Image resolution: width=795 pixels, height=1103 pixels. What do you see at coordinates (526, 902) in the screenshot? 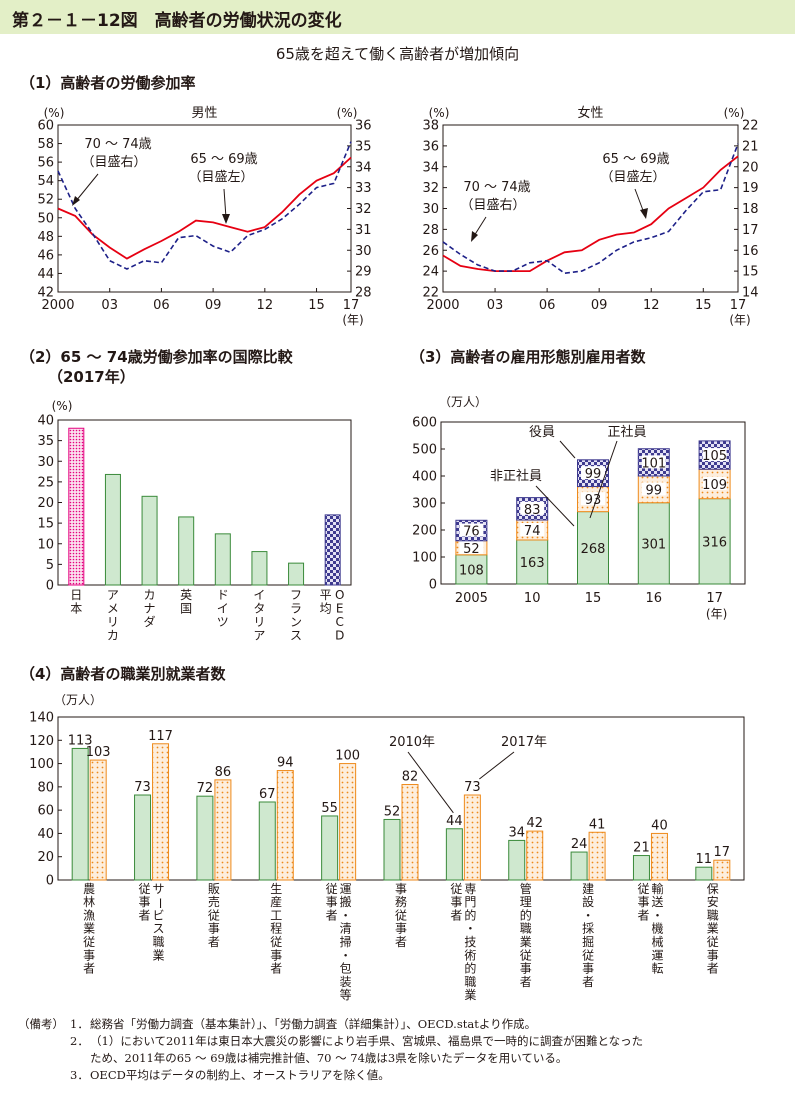
I see `occ-category-label-char: 理` at bounding box center [526, 902].